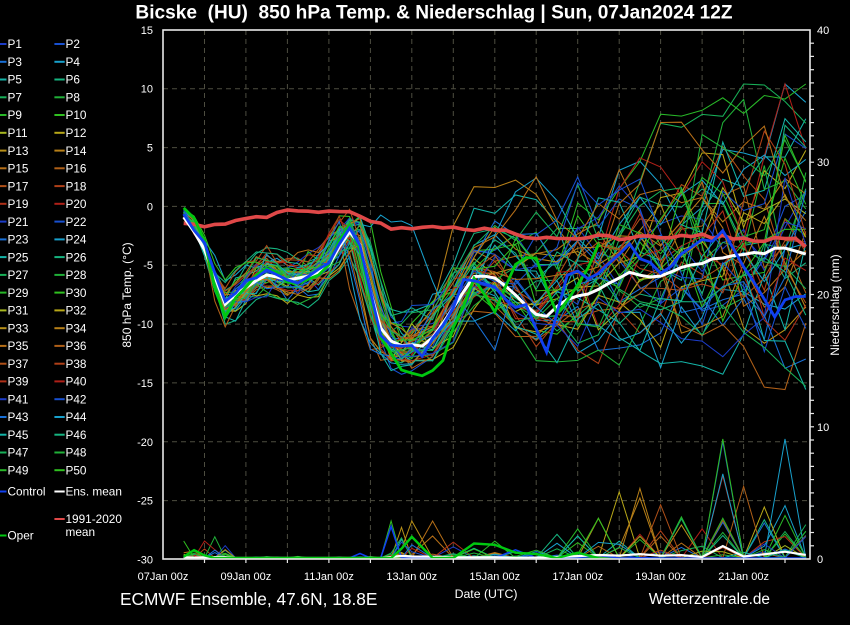 Image resolution: width=850 pixels, height=625 pixels. Describe the element at coordinates (76, 364) in the screenshot. I see `svg-text: P38` at that location.